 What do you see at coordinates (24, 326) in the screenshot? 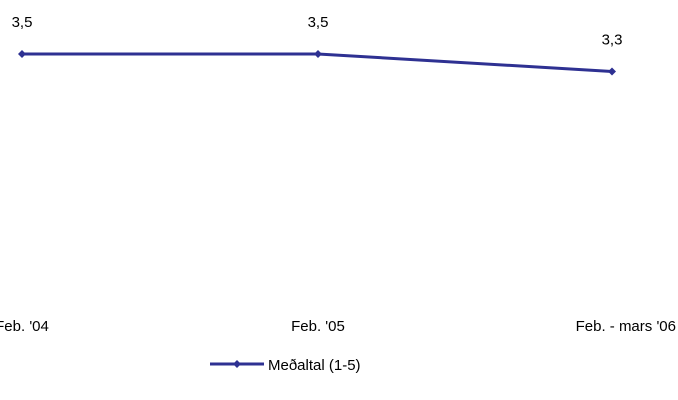
I see `x-tick-label: Feb. '04` at bounding box center [24, 326].